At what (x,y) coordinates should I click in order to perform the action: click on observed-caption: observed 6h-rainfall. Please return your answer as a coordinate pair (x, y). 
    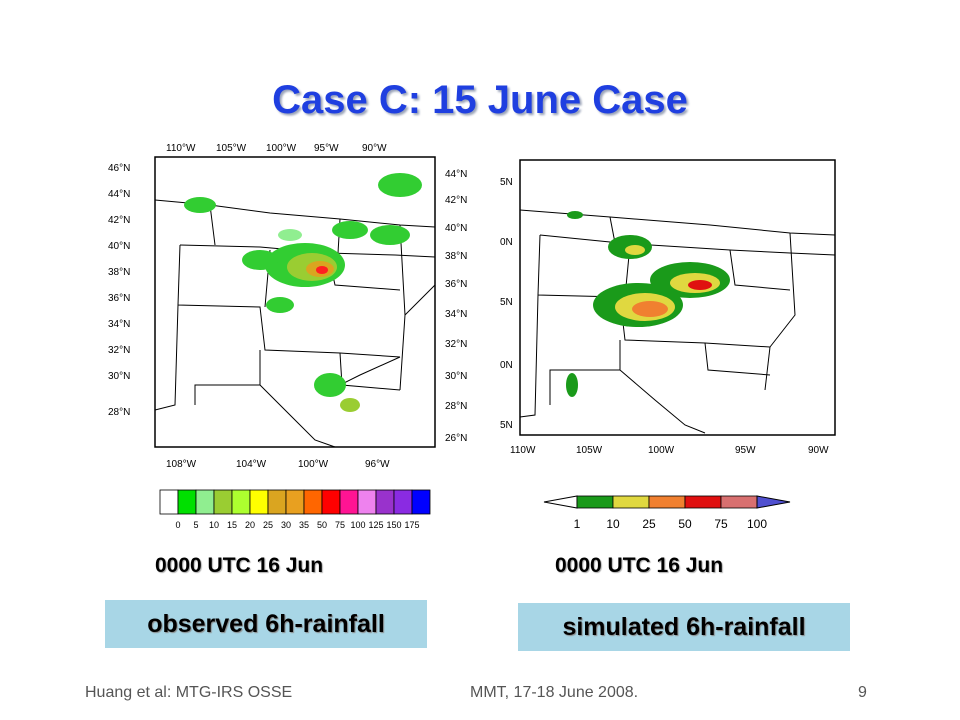
    Looking at the image, I should click on (266, 624).